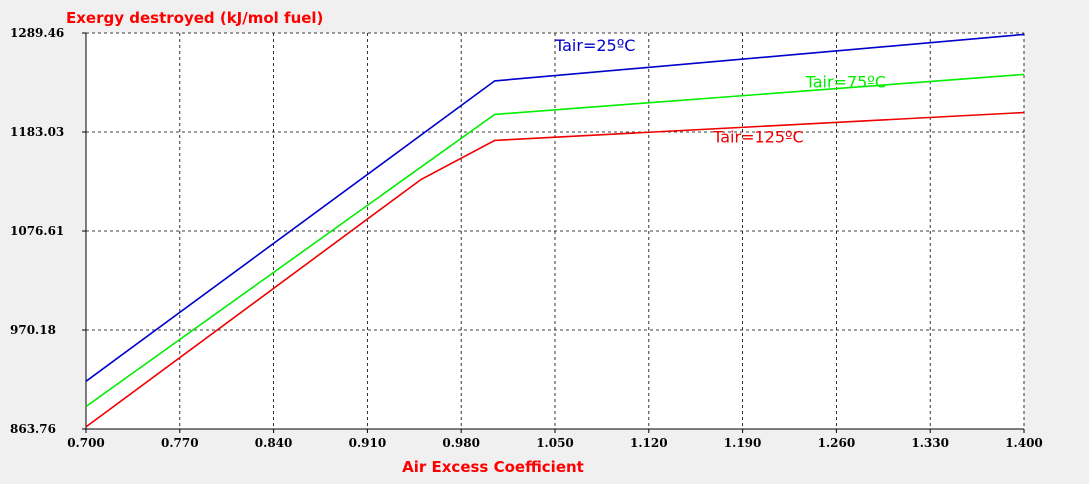 The width and height of the screenshot is (1089, 484). What do you see at coordinates (194, 18) in the screenshot?
I see `y-axis-title: Exergy destroyed (kJ/mol fuel)` at bounding box center [194, 18].